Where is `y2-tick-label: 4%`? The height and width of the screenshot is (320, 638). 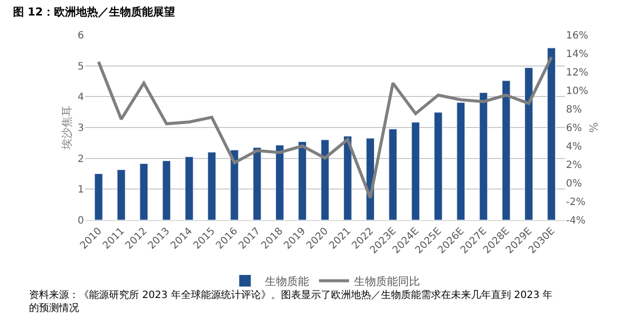 y2-tick-label: 4% is located at coordinates (574, 147).